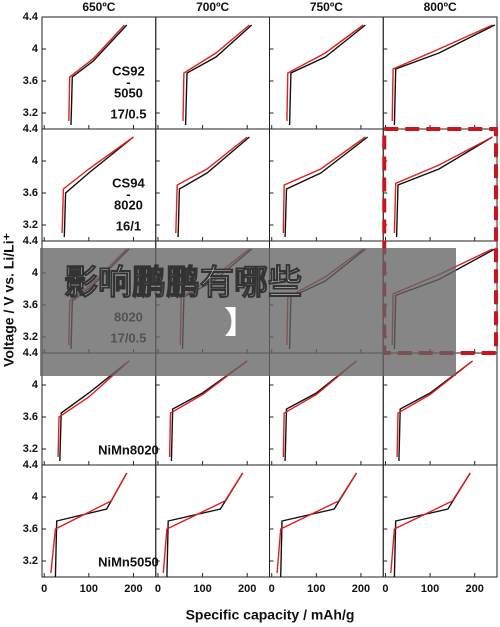 Image resolution: width=500 pixels, height=627 pixels. Describe the element at coordinates (183, 283) in the screenshot. I see `overlay-text: 影响鹏鹏有哪些` at that location.